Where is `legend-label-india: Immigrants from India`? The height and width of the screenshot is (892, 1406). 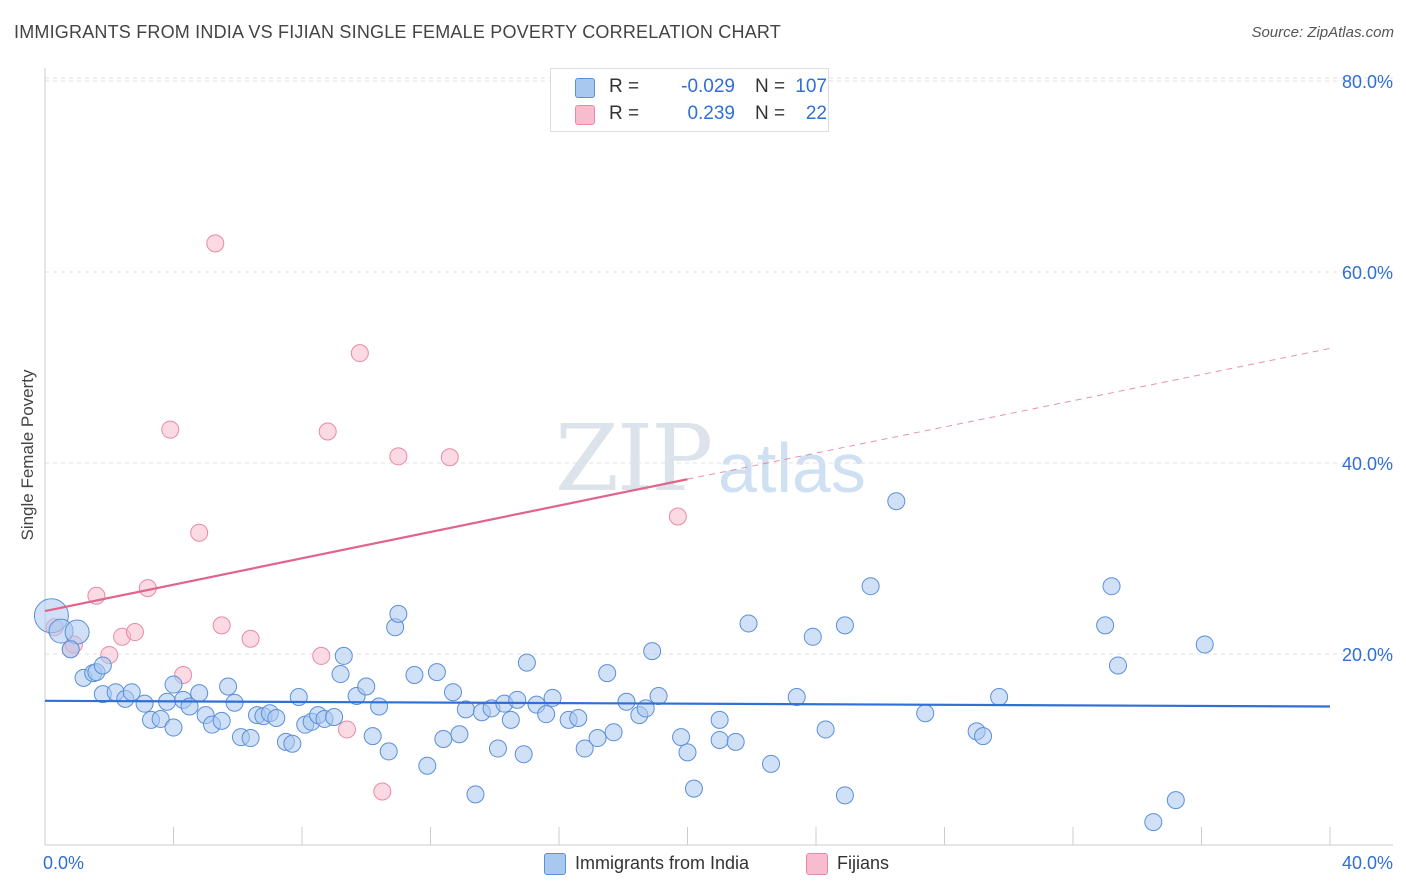
legend-label-india: Immigrants from India is located at coordinates (662, 863).